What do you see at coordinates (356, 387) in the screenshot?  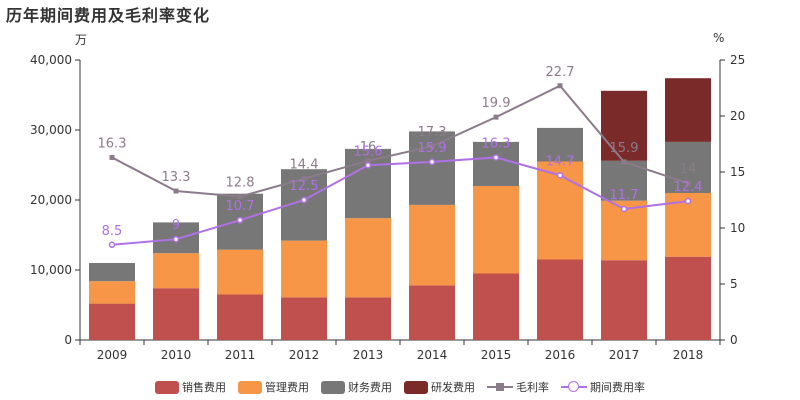 I see `legend-item-finance: 财务费用` at bounding box center [356, 387].